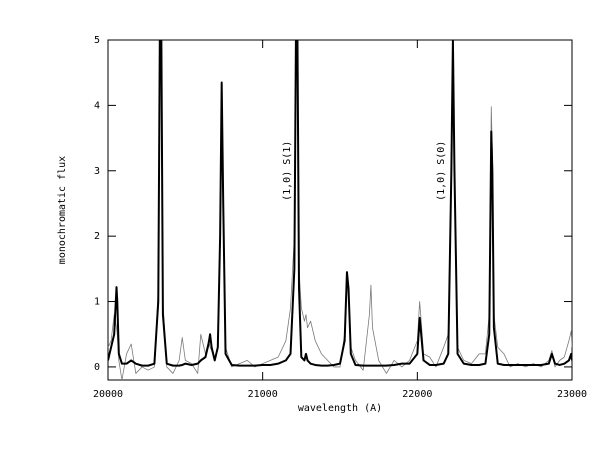  Describe the element at coordinates (97, 105) in the screenshot. I see `y-tick-label: 4` at that location.